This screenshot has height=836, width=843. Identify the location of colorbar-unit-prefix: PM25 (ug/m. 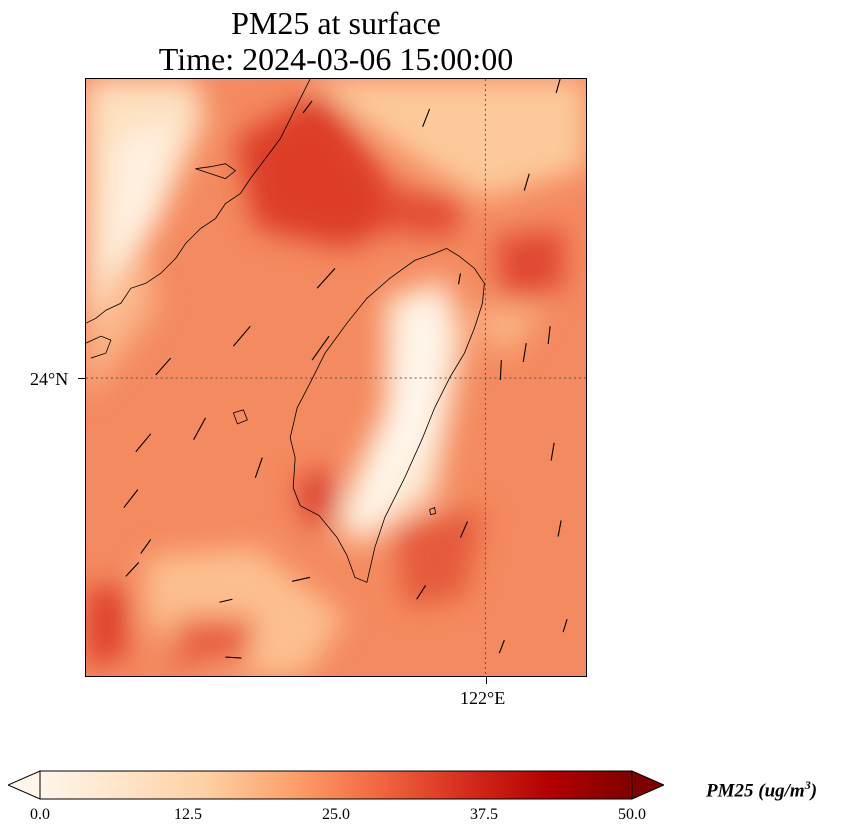
(755, 791).